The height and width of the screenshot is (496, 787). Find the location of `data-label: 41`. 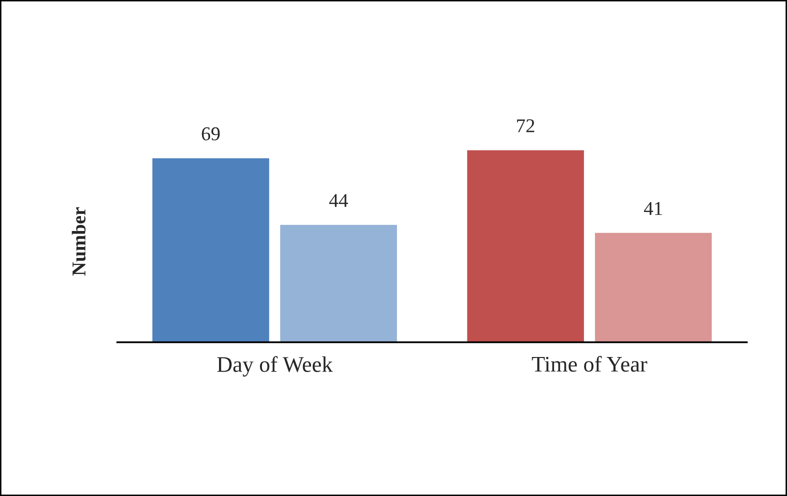

data-label: 41 is located at coordinates (653, 208).